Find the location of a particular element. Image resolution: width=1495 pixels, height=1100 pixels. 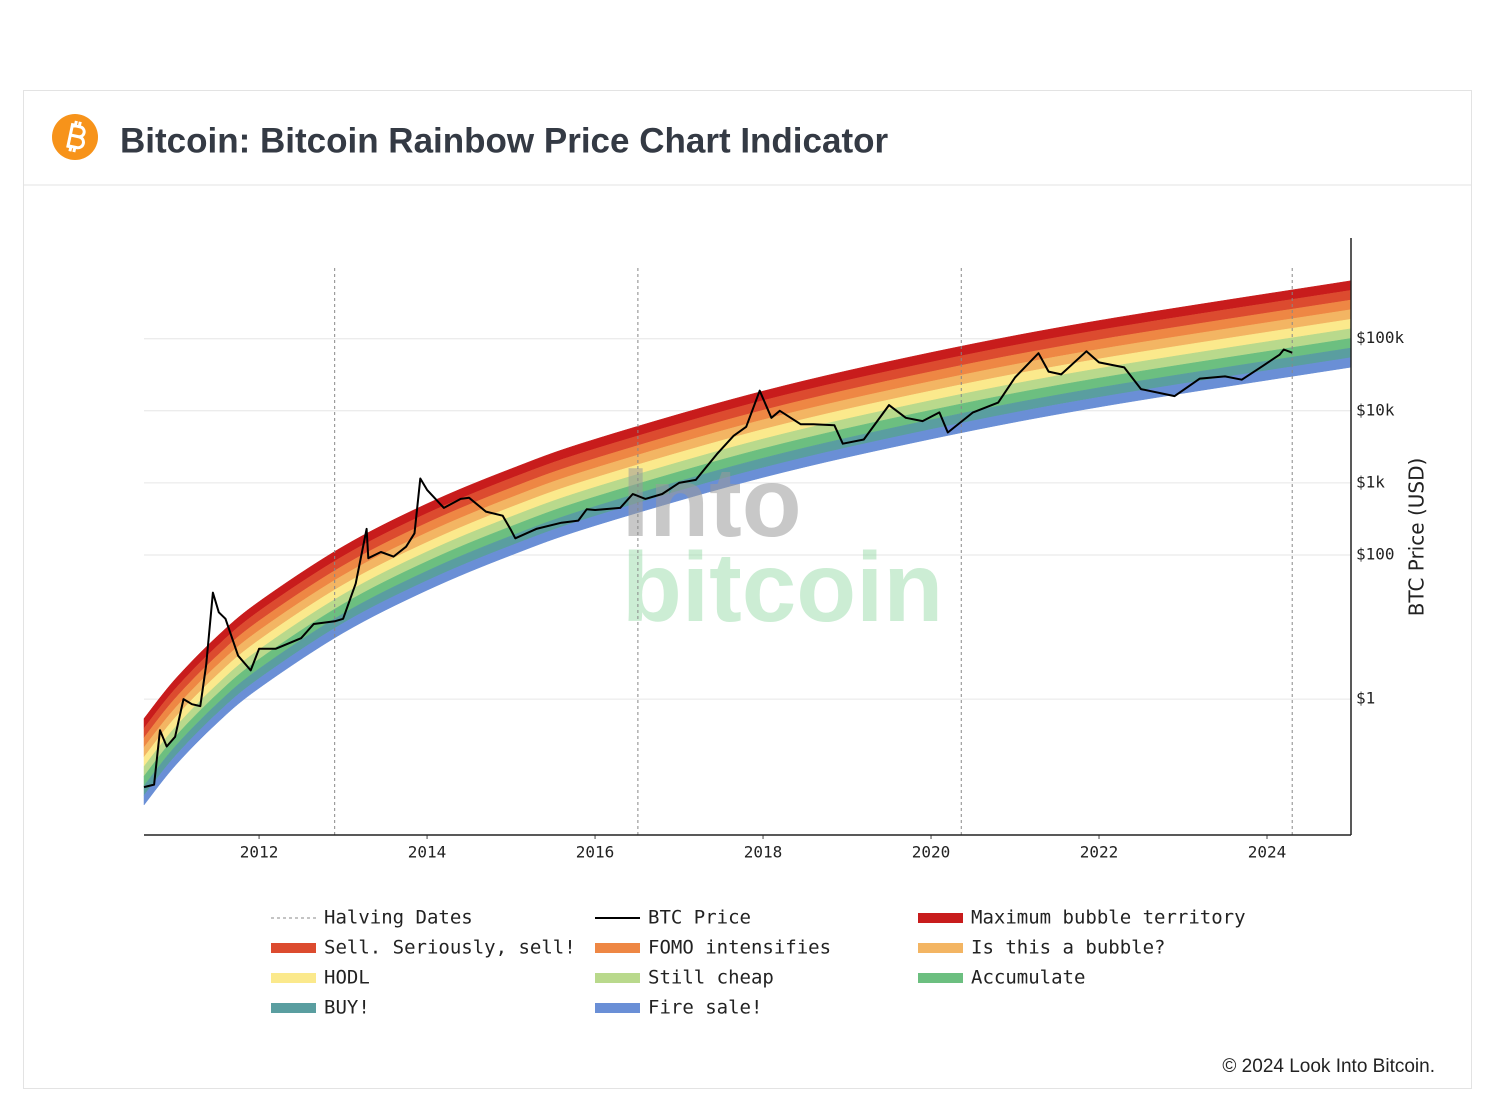

legend-label: Halving Dates is located at coordinates (398, 918).